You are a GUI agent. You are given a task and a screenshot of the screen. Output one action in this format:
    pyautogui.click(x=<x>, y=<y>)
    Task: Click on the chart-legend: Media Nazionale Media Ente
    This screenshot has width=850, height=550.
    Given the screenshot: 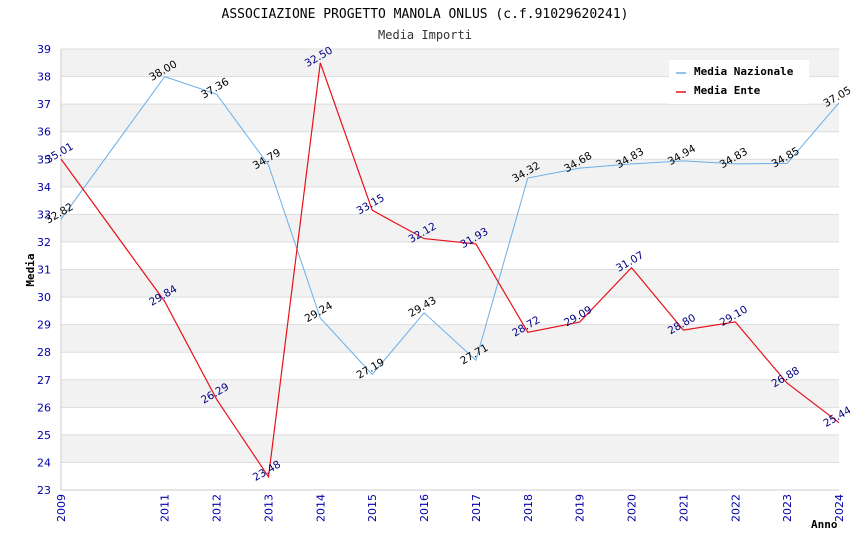 What is the action you would take?
    pyautogui.click(x=739, y=82)
    